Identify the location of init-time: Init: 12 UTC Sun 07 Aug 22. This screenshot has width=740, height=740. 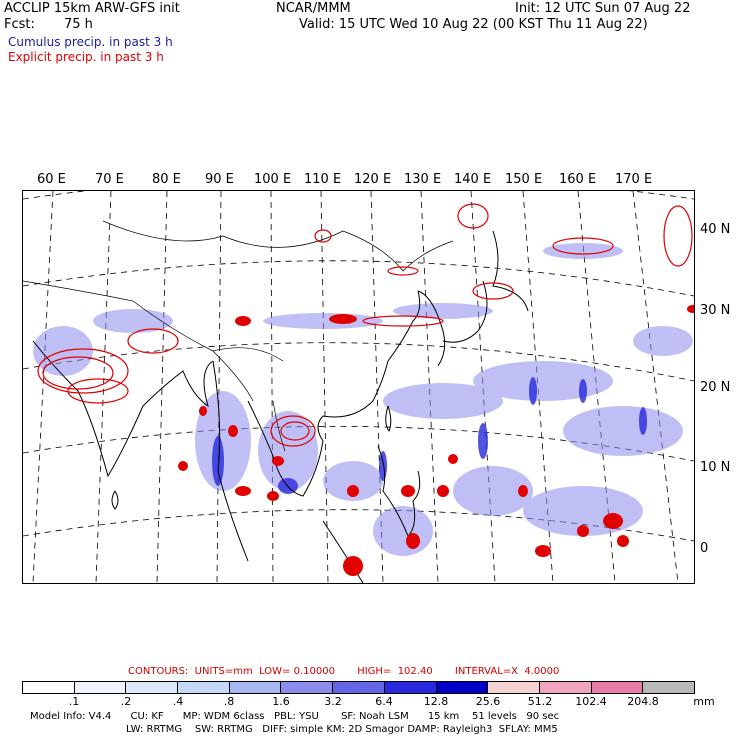
(603, 8).